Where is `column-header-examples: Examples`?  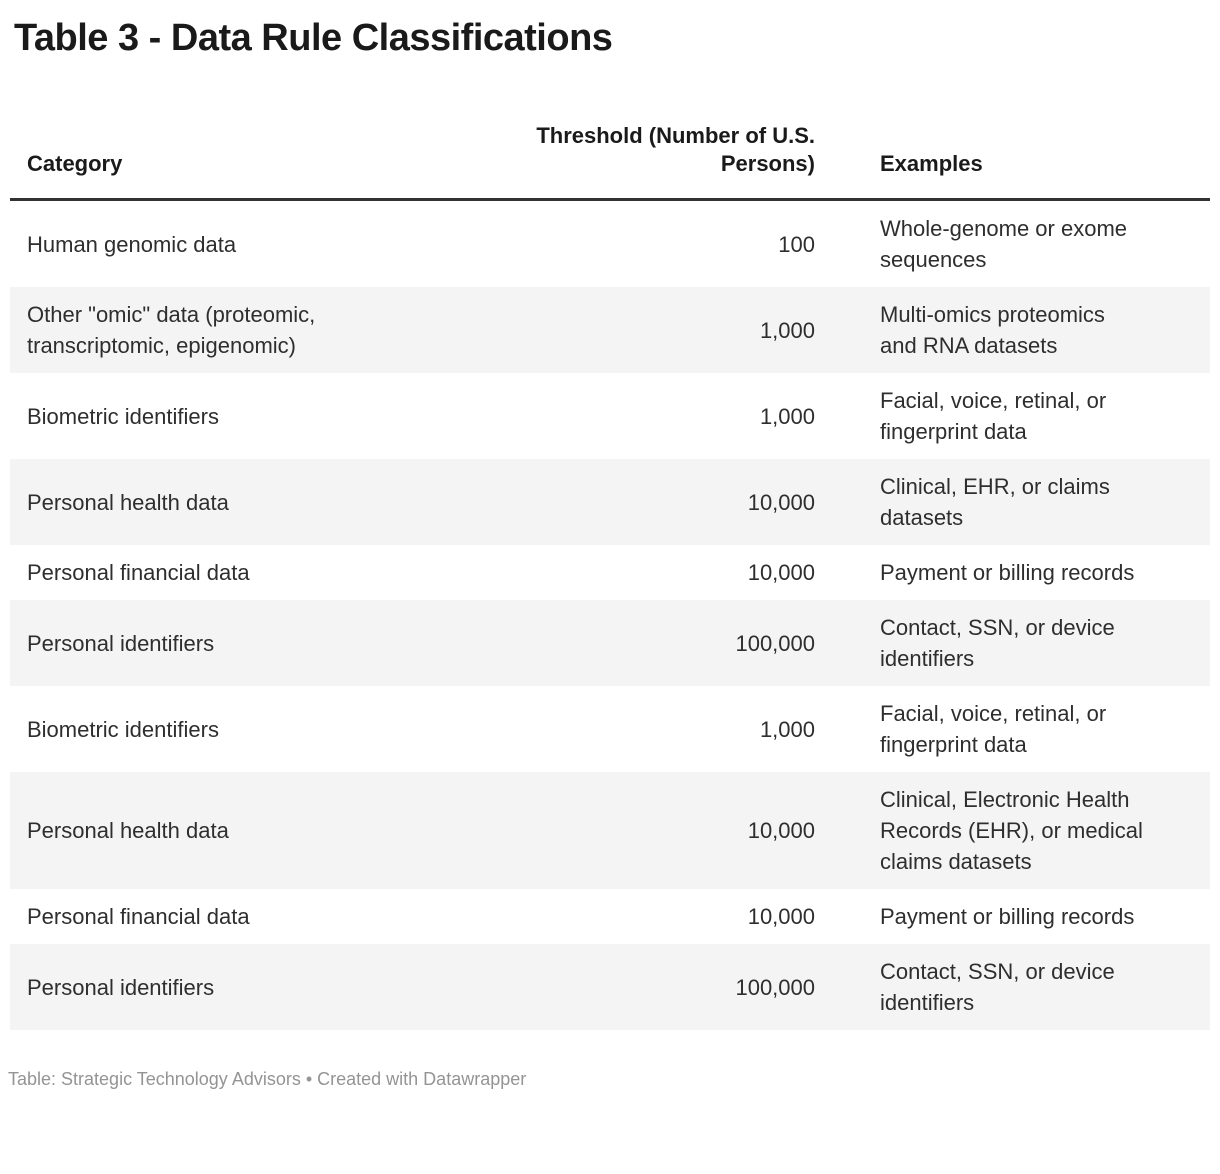
column-header-examples: Examples is located at coordinates (1027, 130).